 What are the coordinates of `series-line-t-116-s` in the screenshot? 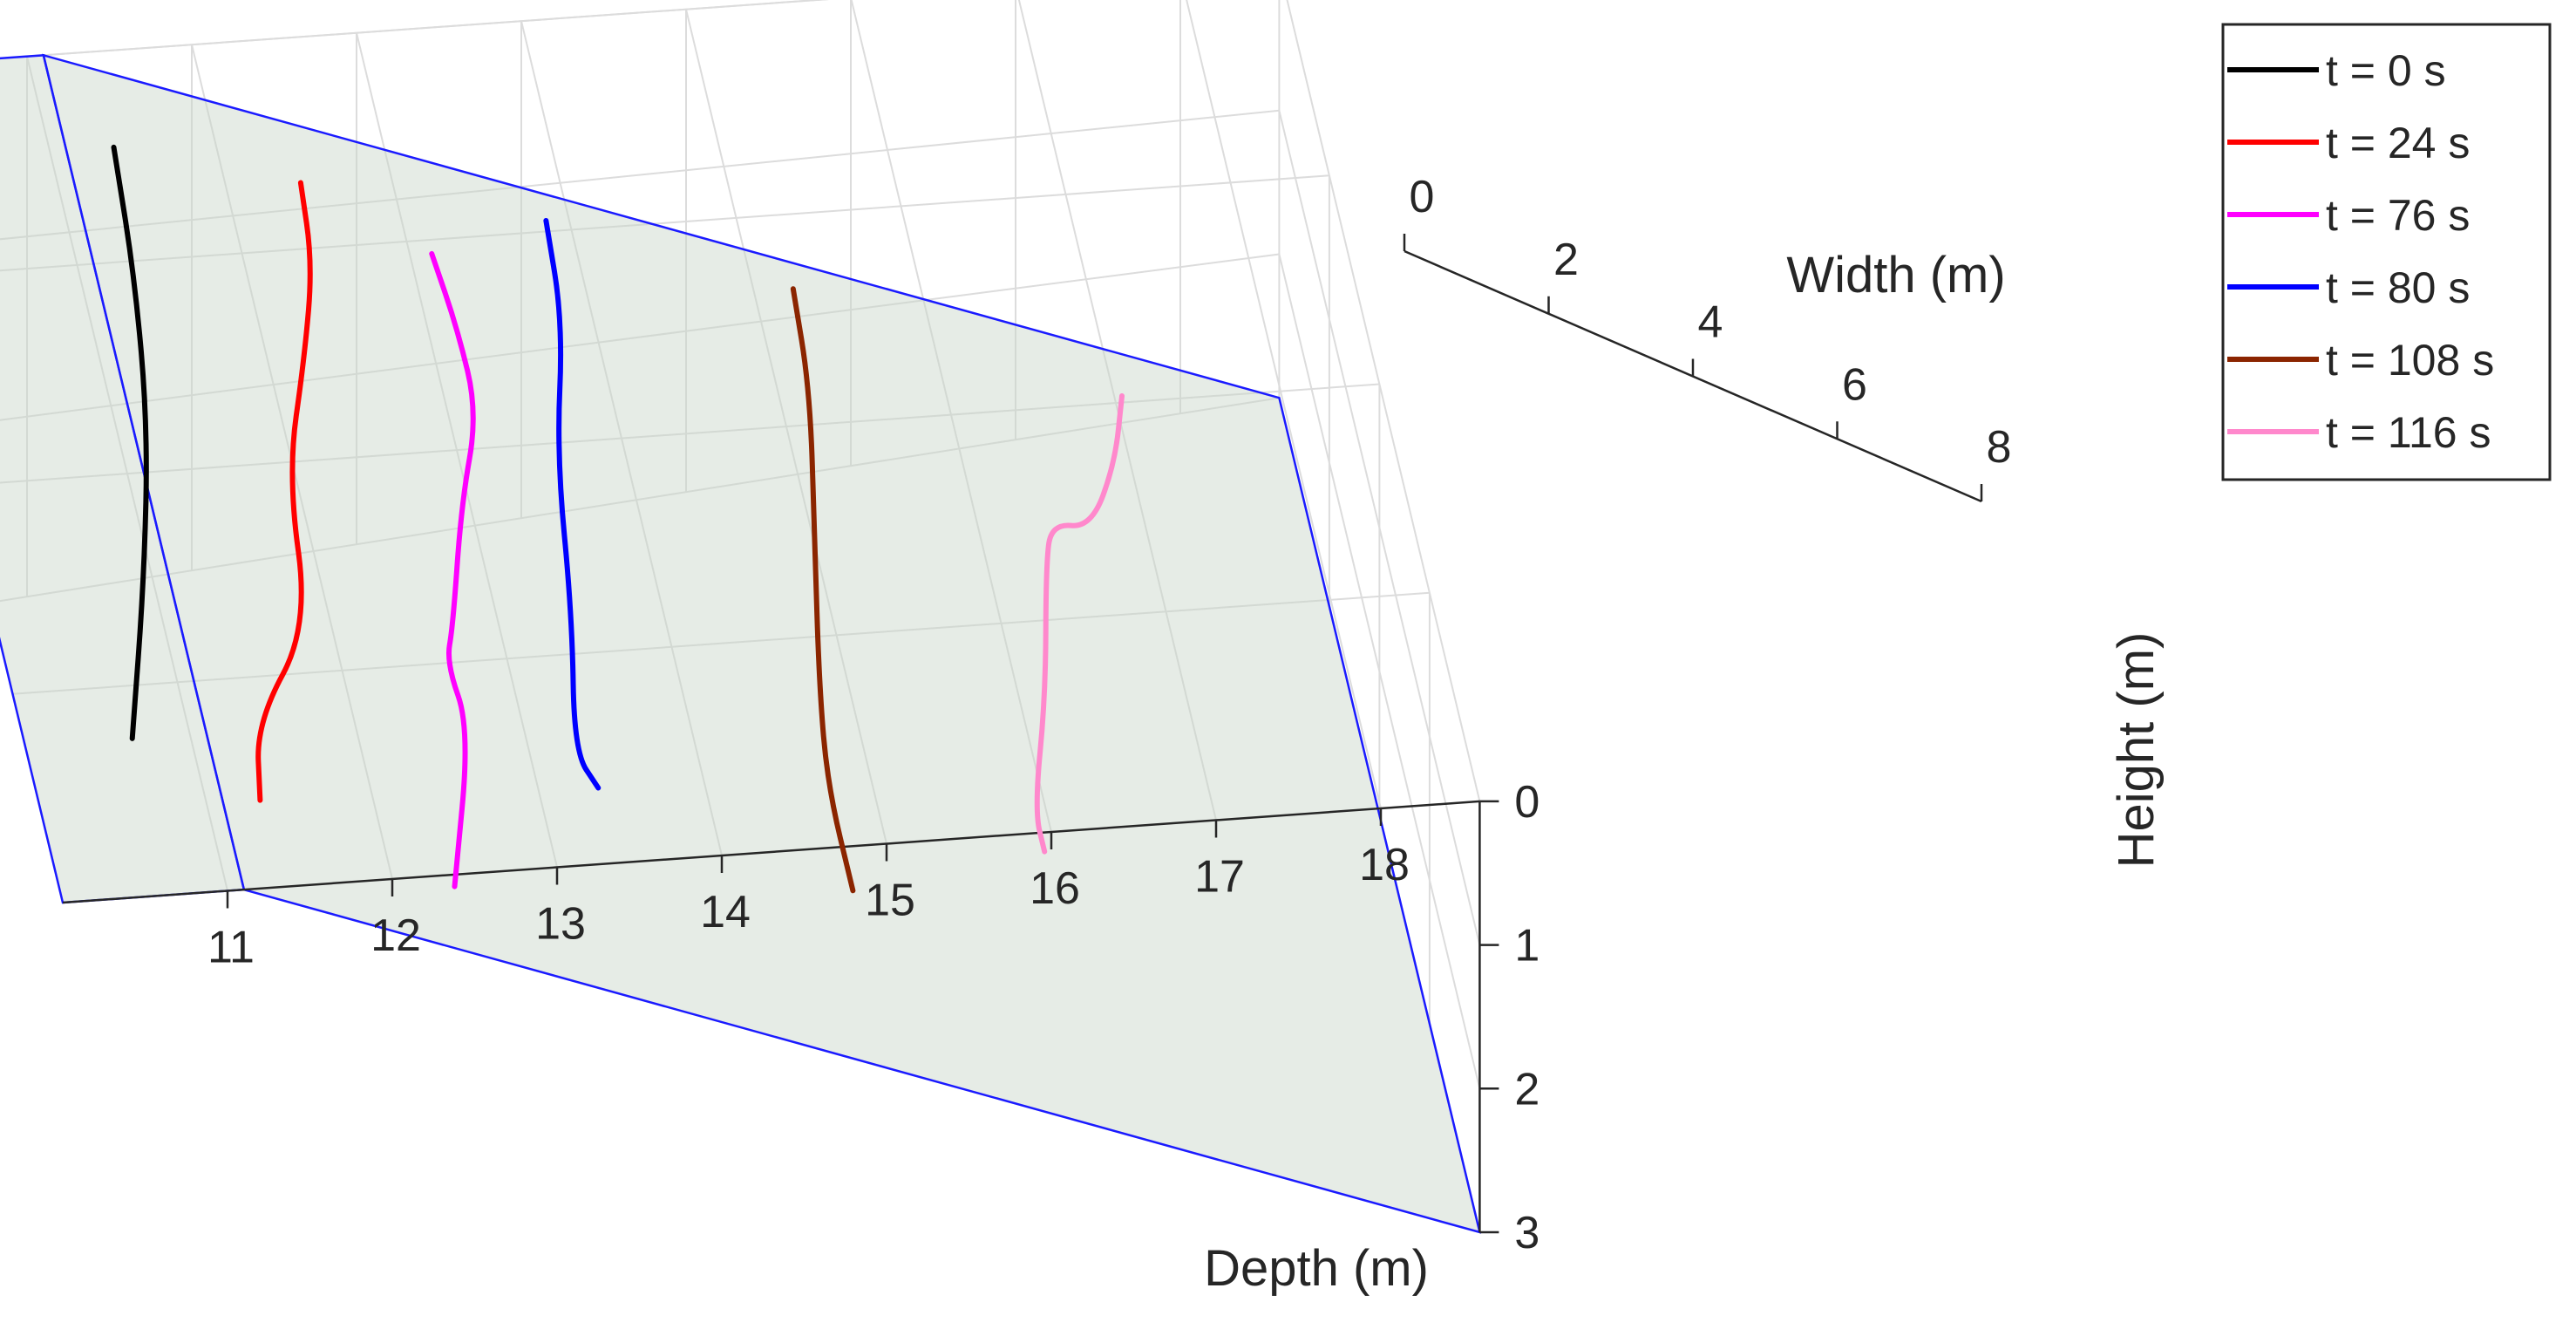 It's located at (1079, 624).